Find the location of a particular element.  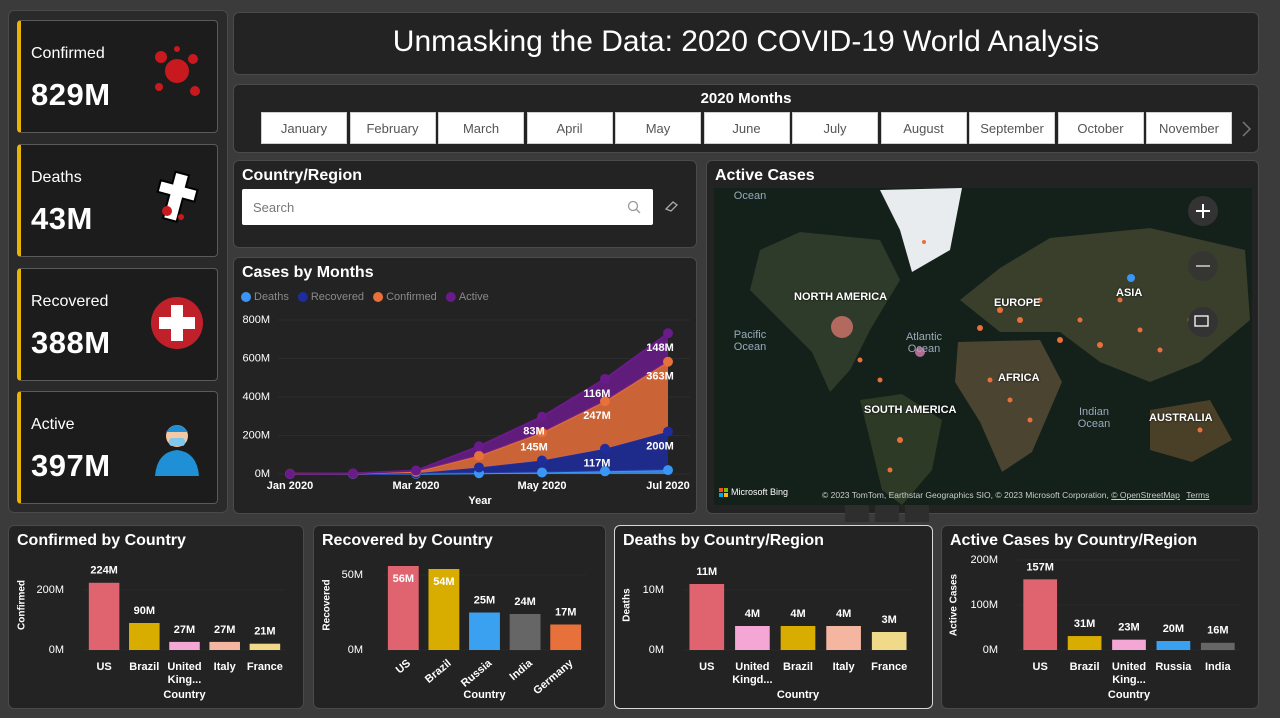

month-button: August is located at coordinates (923, 128).